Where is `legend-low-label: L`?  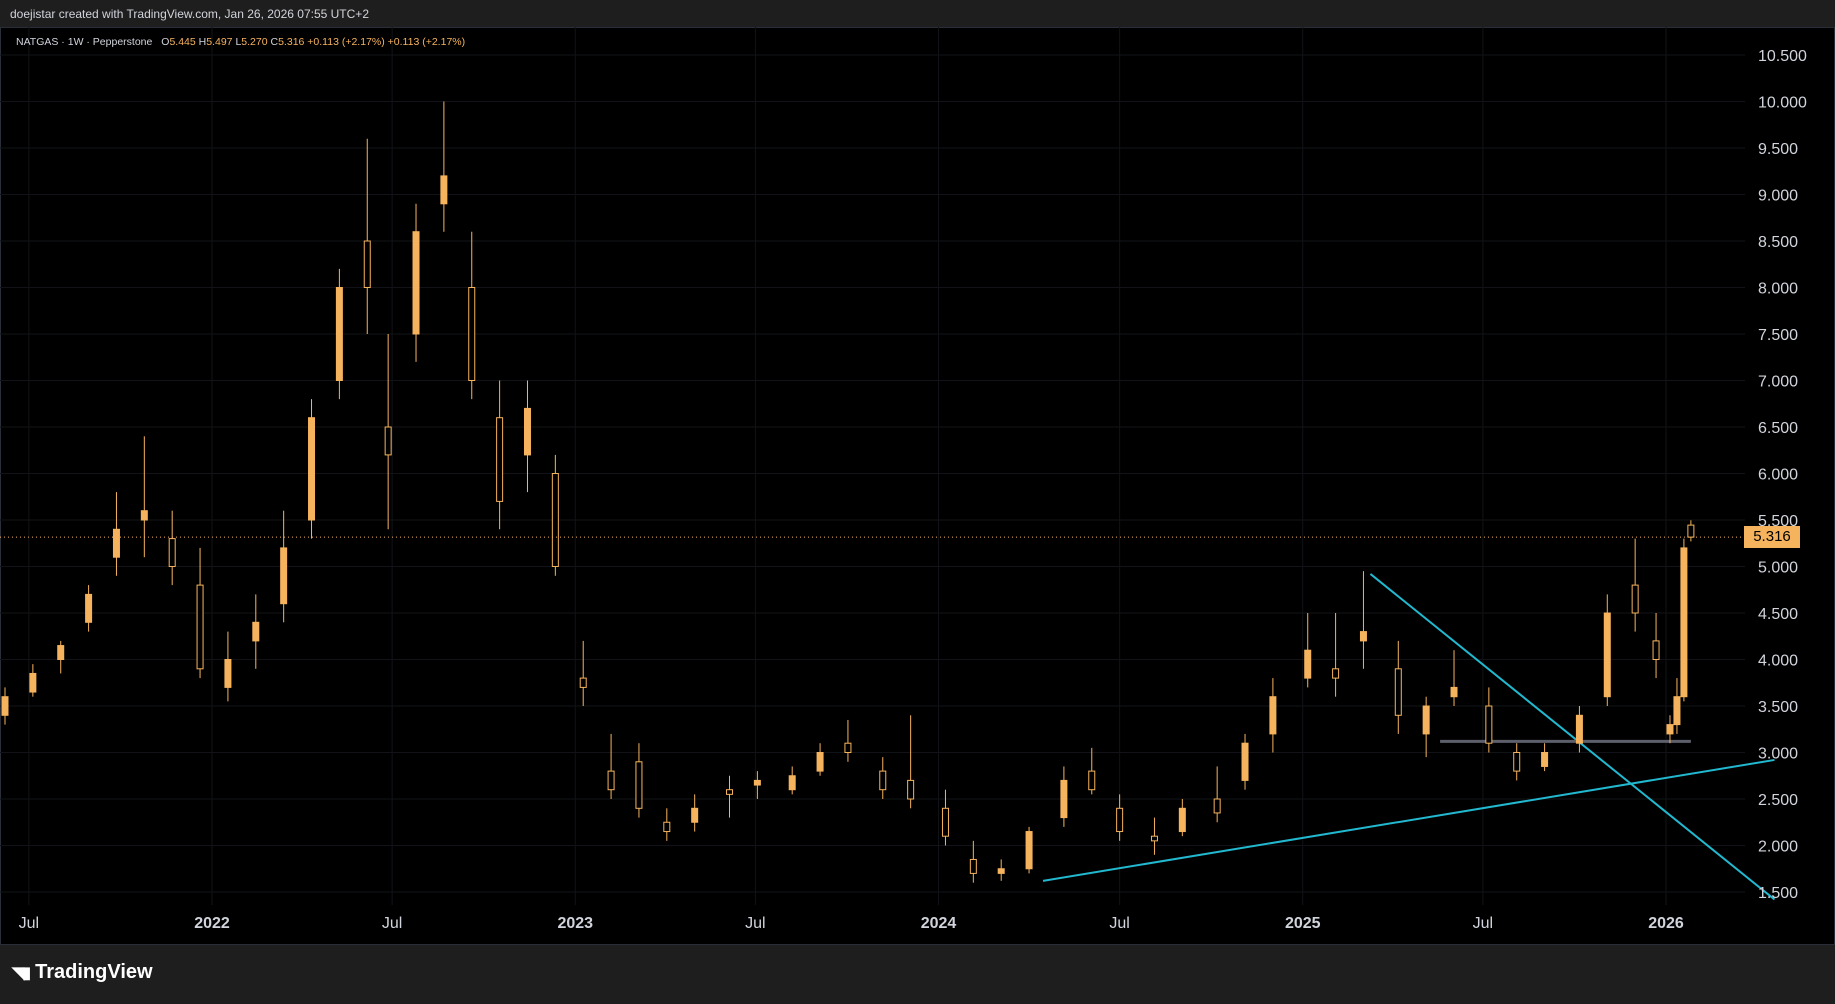 legend-low-label: L is located at coordinates (238, 42).